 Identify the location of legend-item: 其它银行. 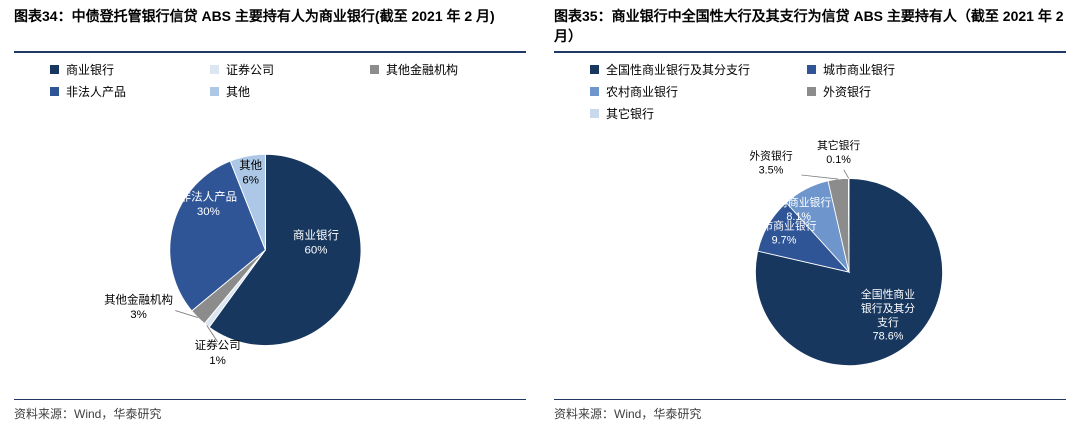
(693, 113).